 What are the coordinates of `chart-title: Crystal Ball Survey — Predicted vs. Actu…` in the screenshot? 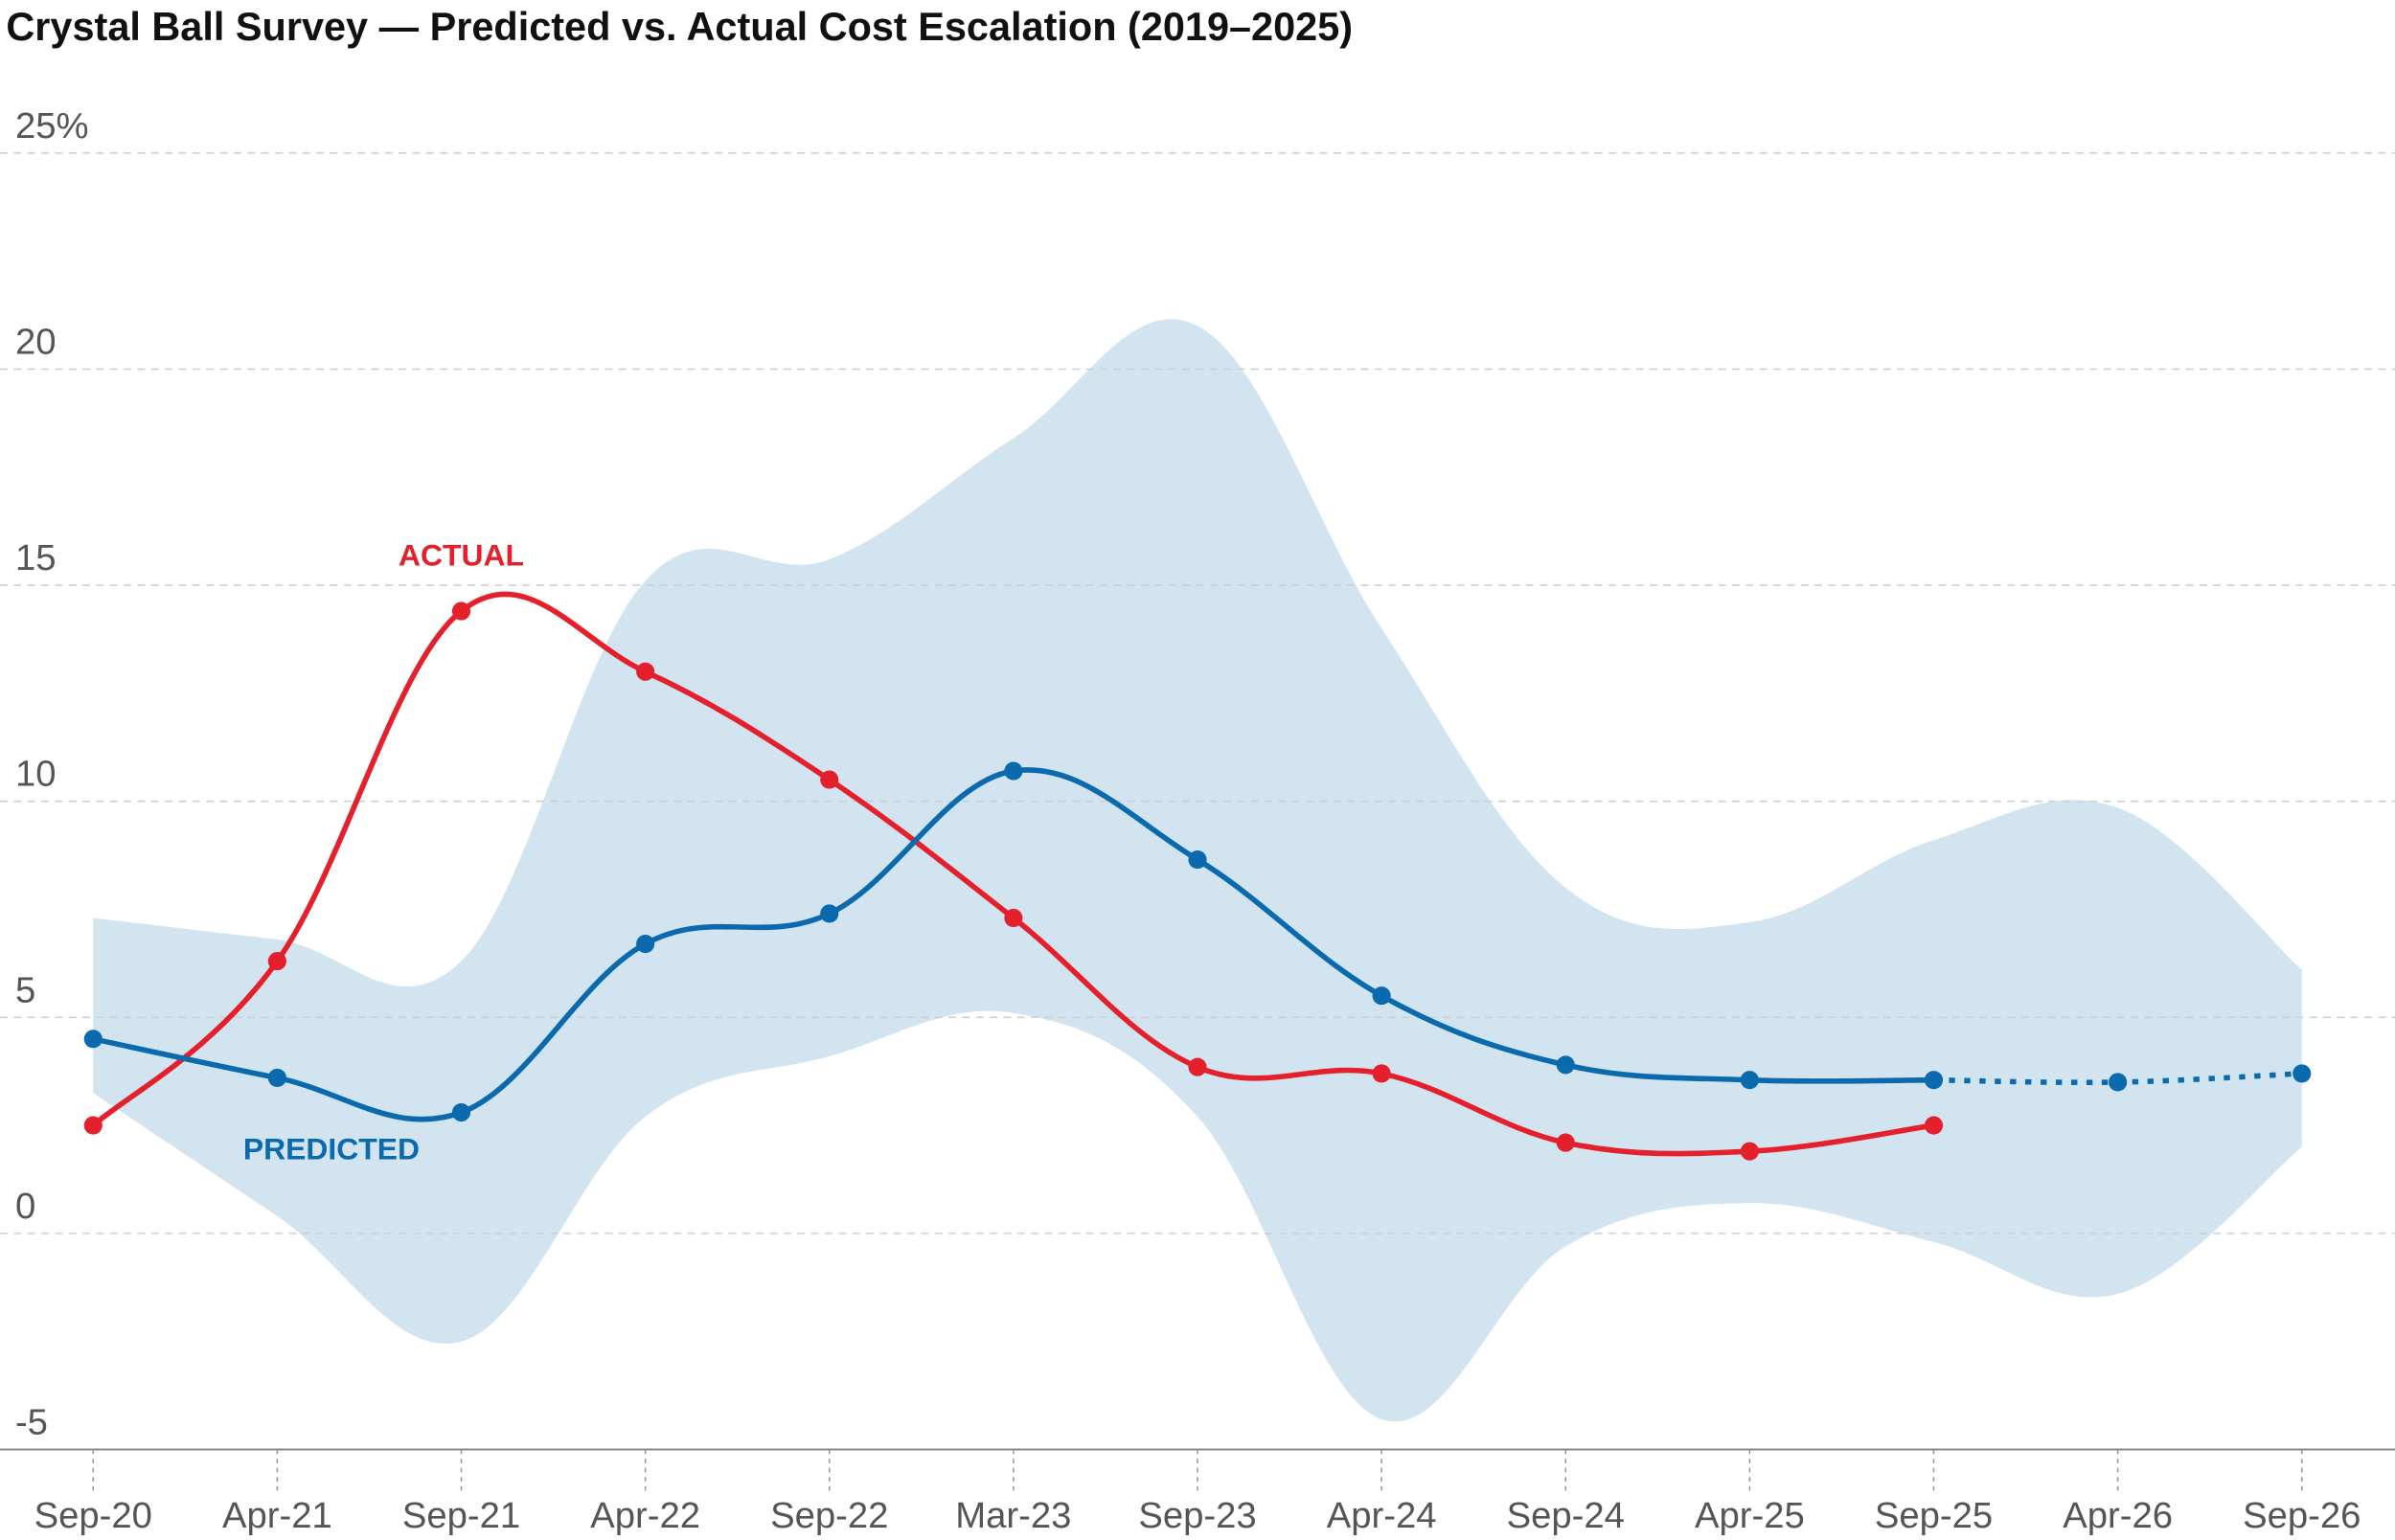 It's located at (680, 26).